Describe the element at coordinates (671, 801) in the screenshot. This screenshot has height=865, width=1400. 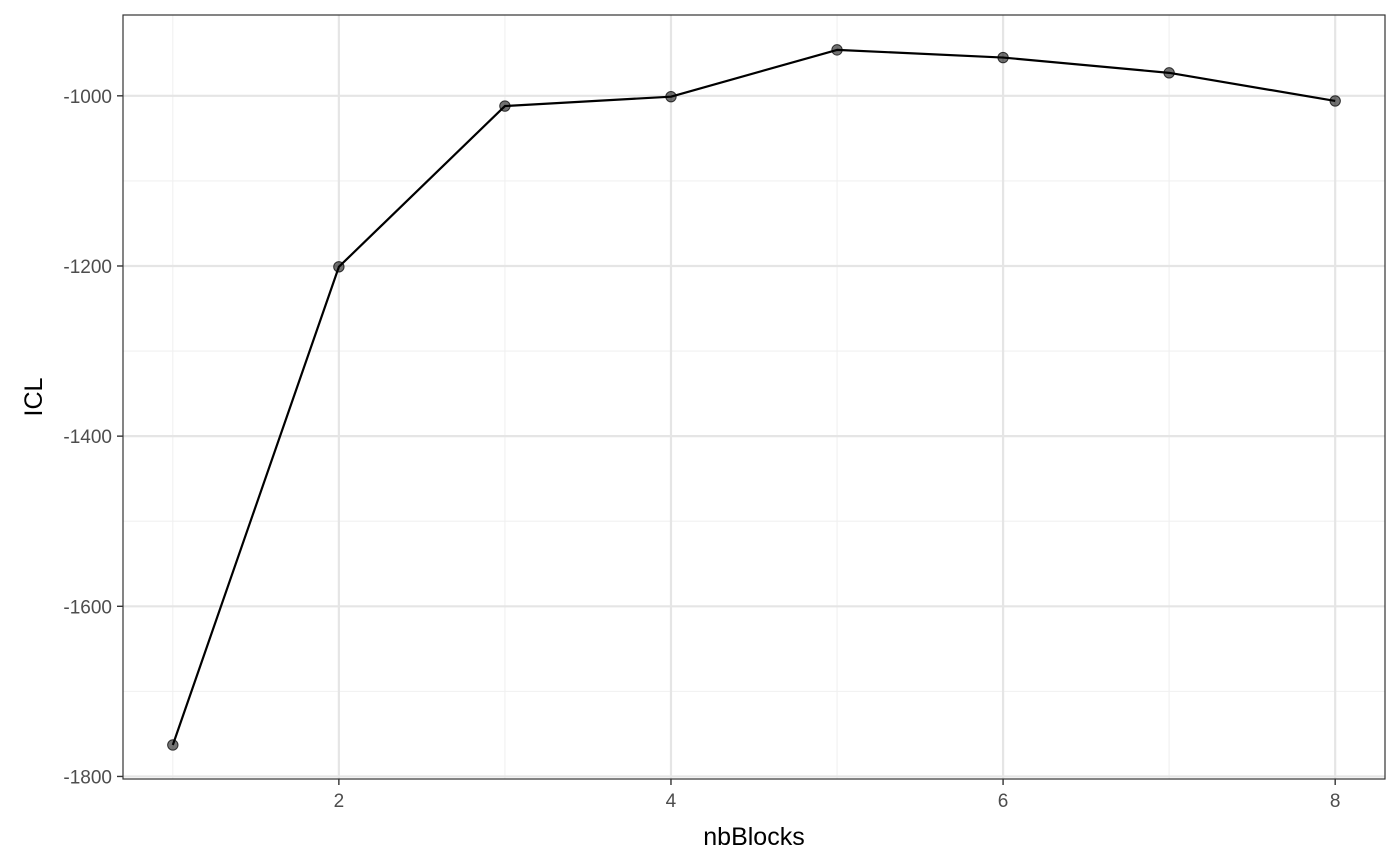
I see `x-tick-label: 4` at that location.